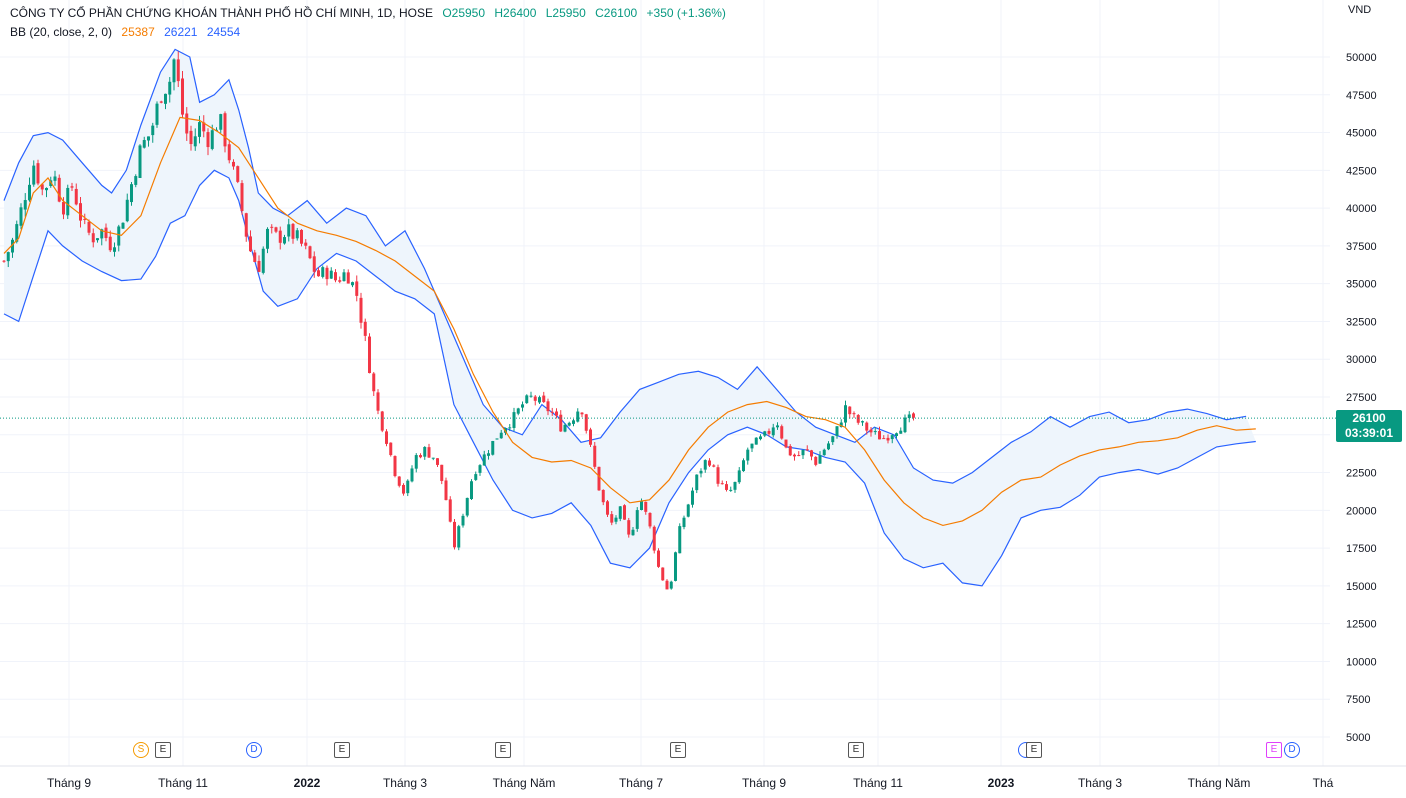 This screenshot has height=798, width=1406. I want to click on price-tick-label: 27500, so click(1361, 398).